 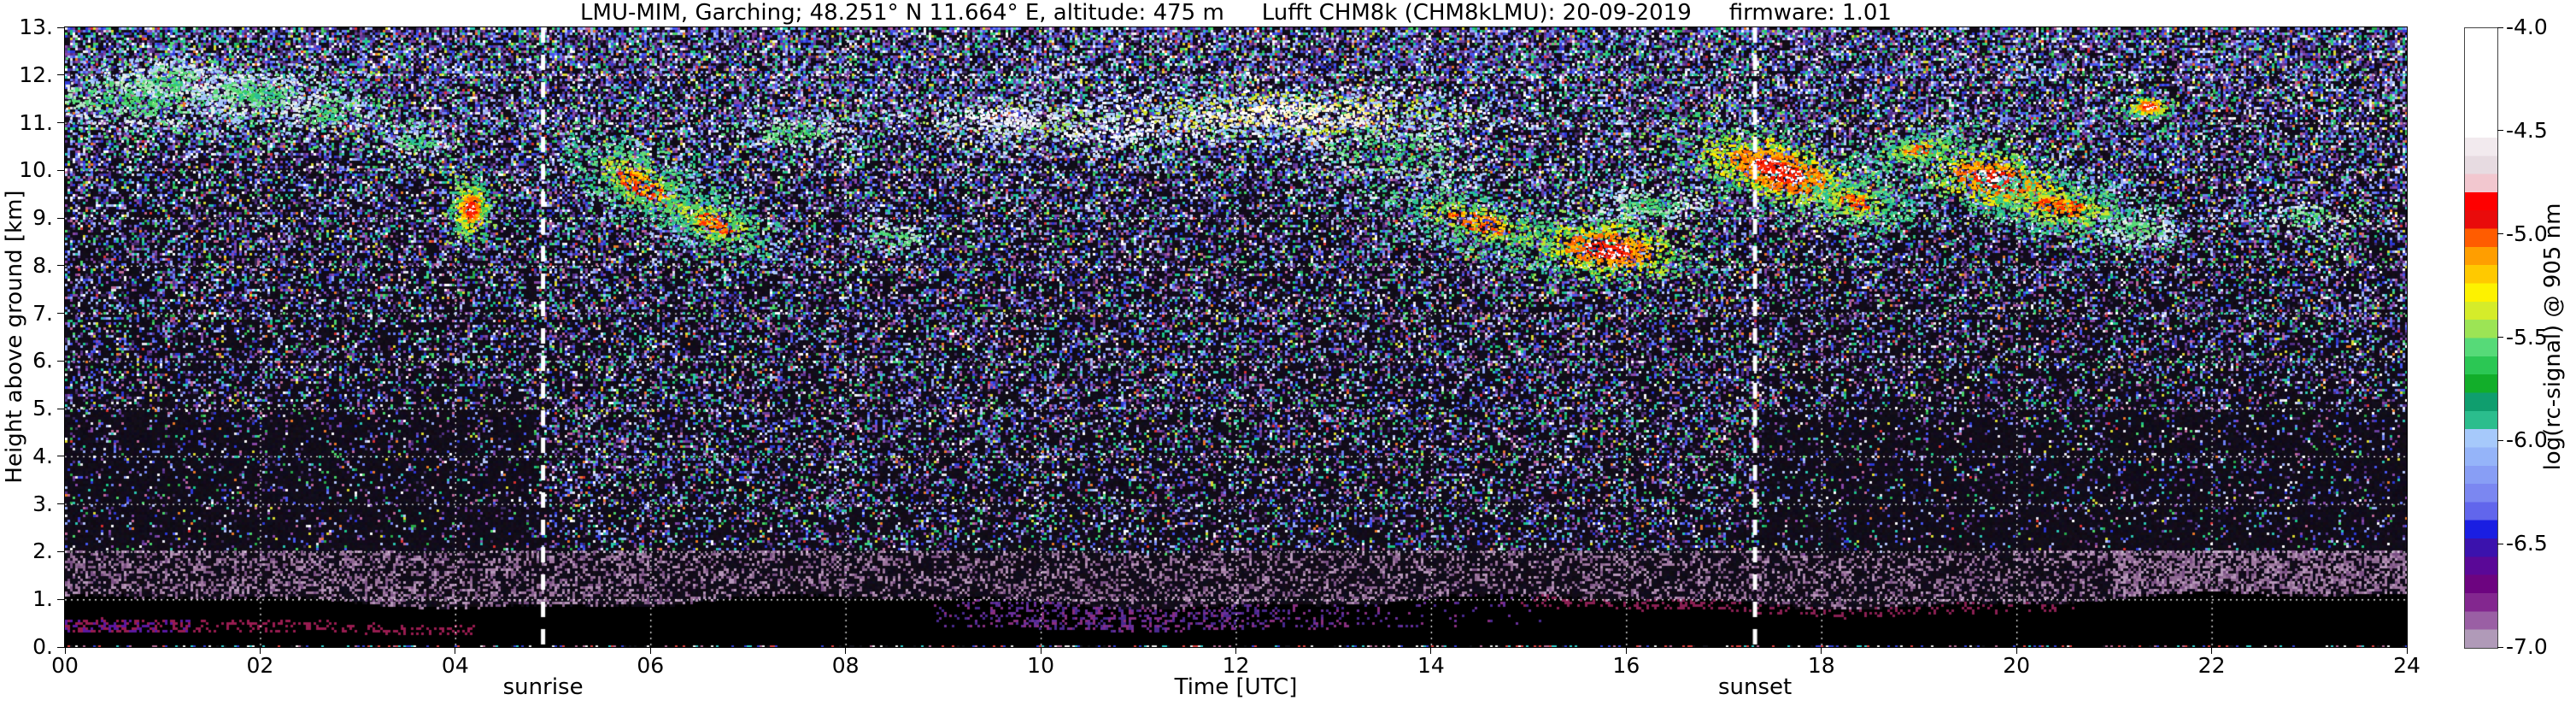 What do you see at coordinates (36, 170) in the screenshot?
I see `y-tick-label: 10.` at bounding box center [36, 170].